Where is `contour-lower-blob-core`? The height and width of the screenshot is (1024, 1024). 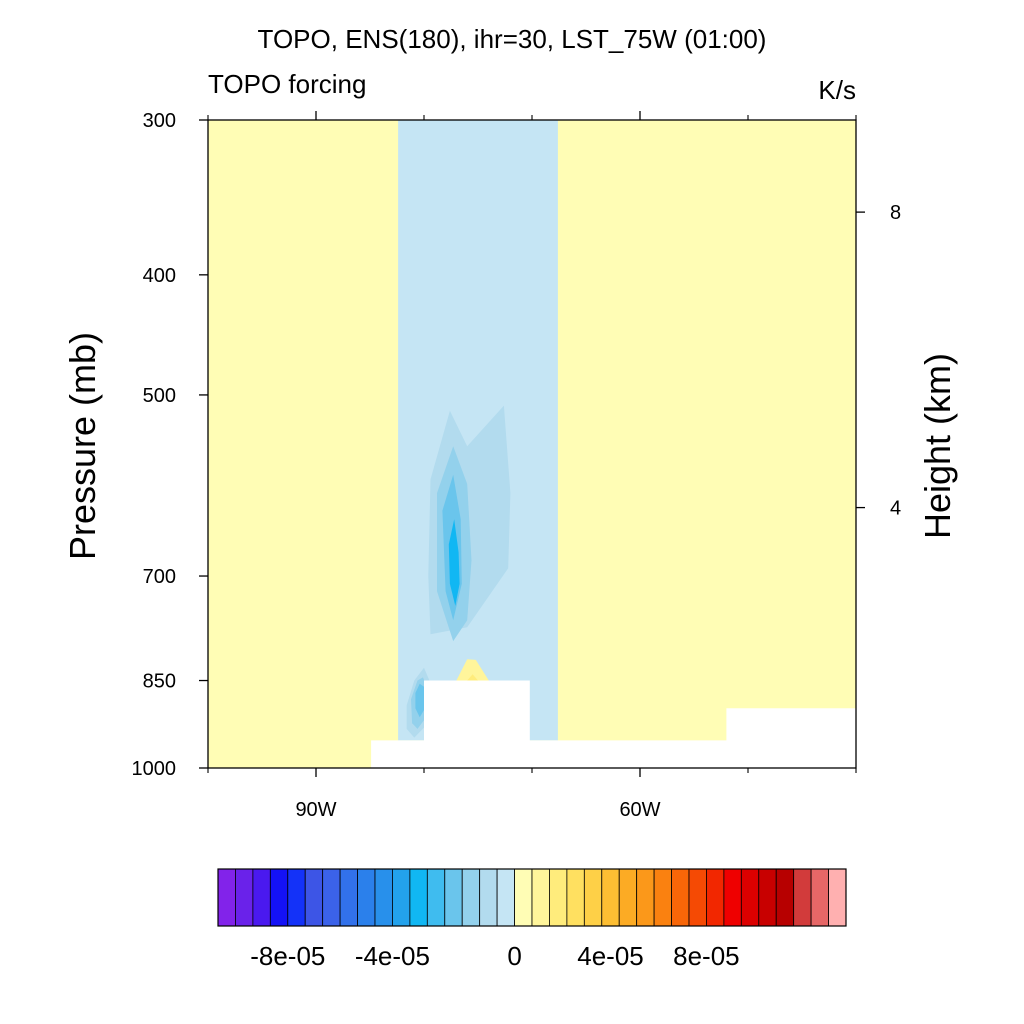
contour-lower-blob-core is located at coordinates (420, 700).